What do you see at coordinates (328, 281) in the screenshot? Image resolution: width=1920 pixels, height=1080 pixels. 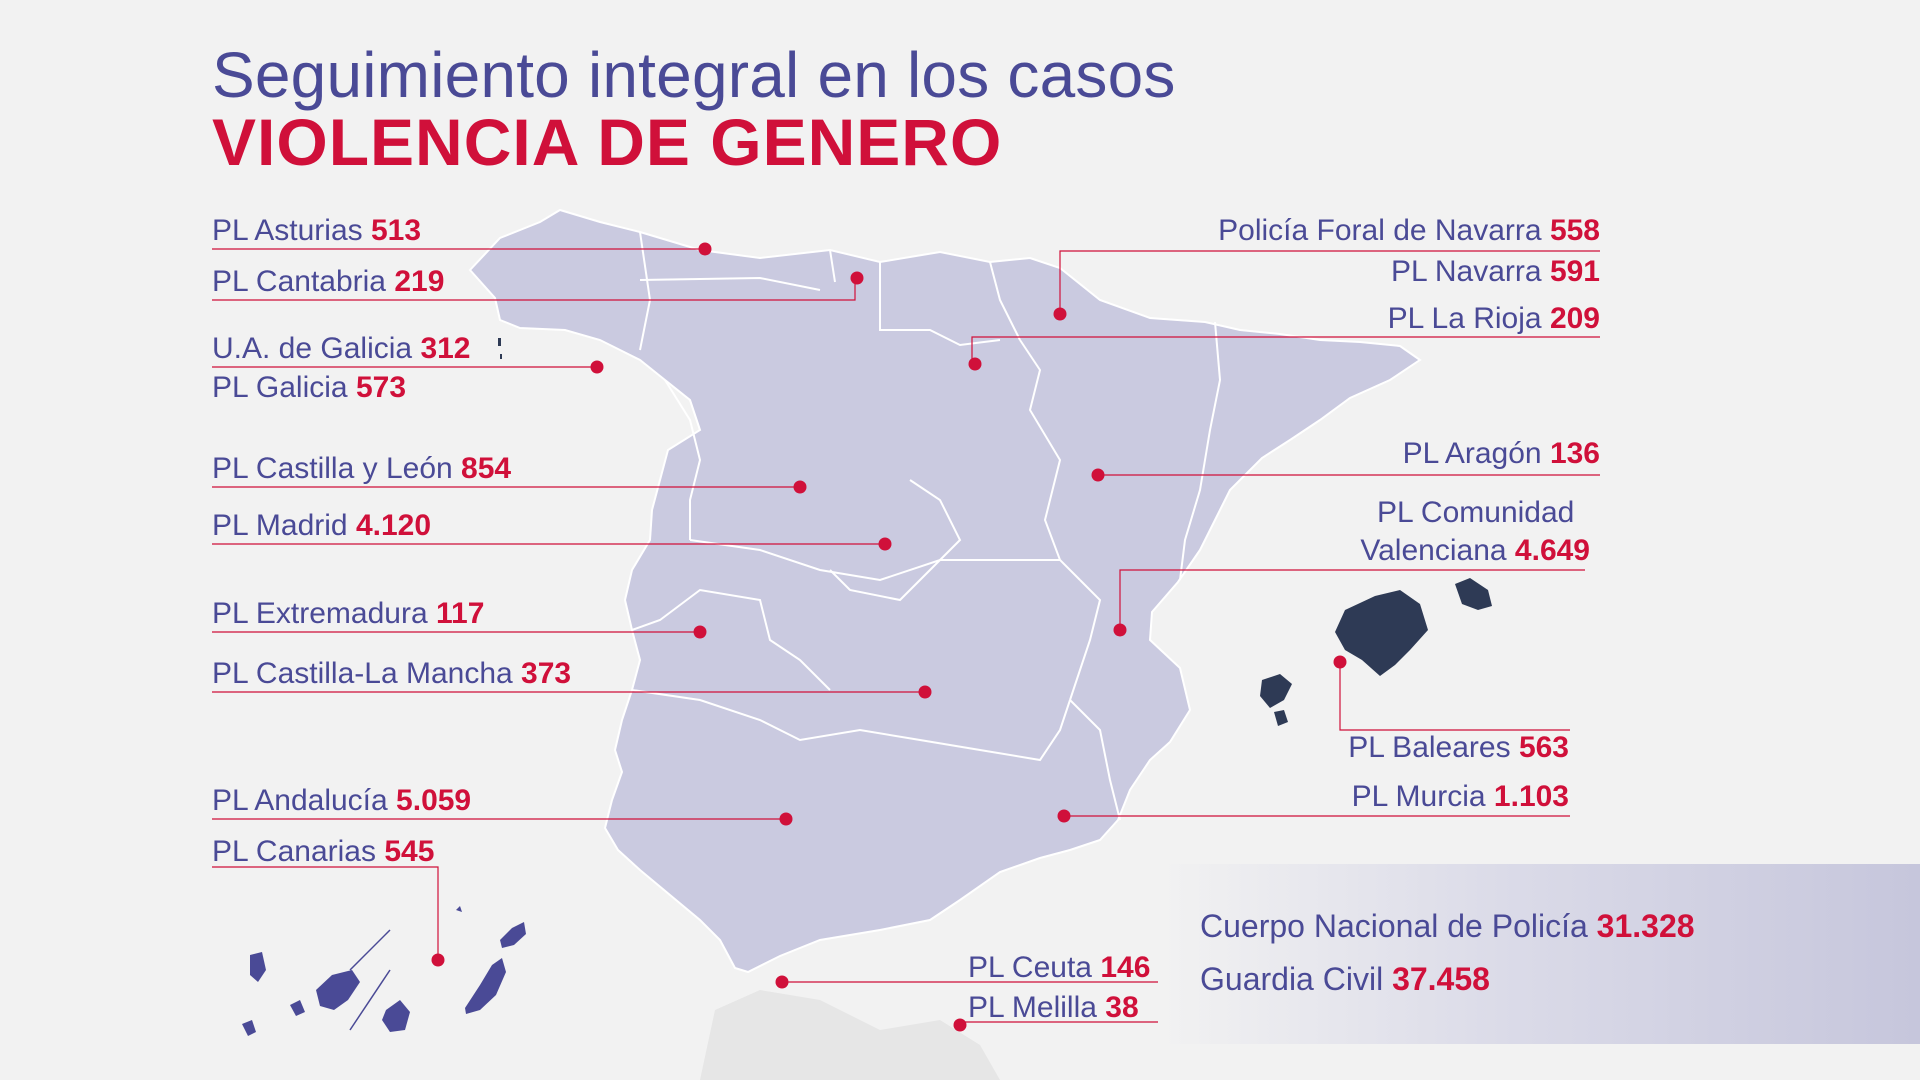 I see `label-cantabria: PL Cantabria 219` at bounding box center [328, 281].